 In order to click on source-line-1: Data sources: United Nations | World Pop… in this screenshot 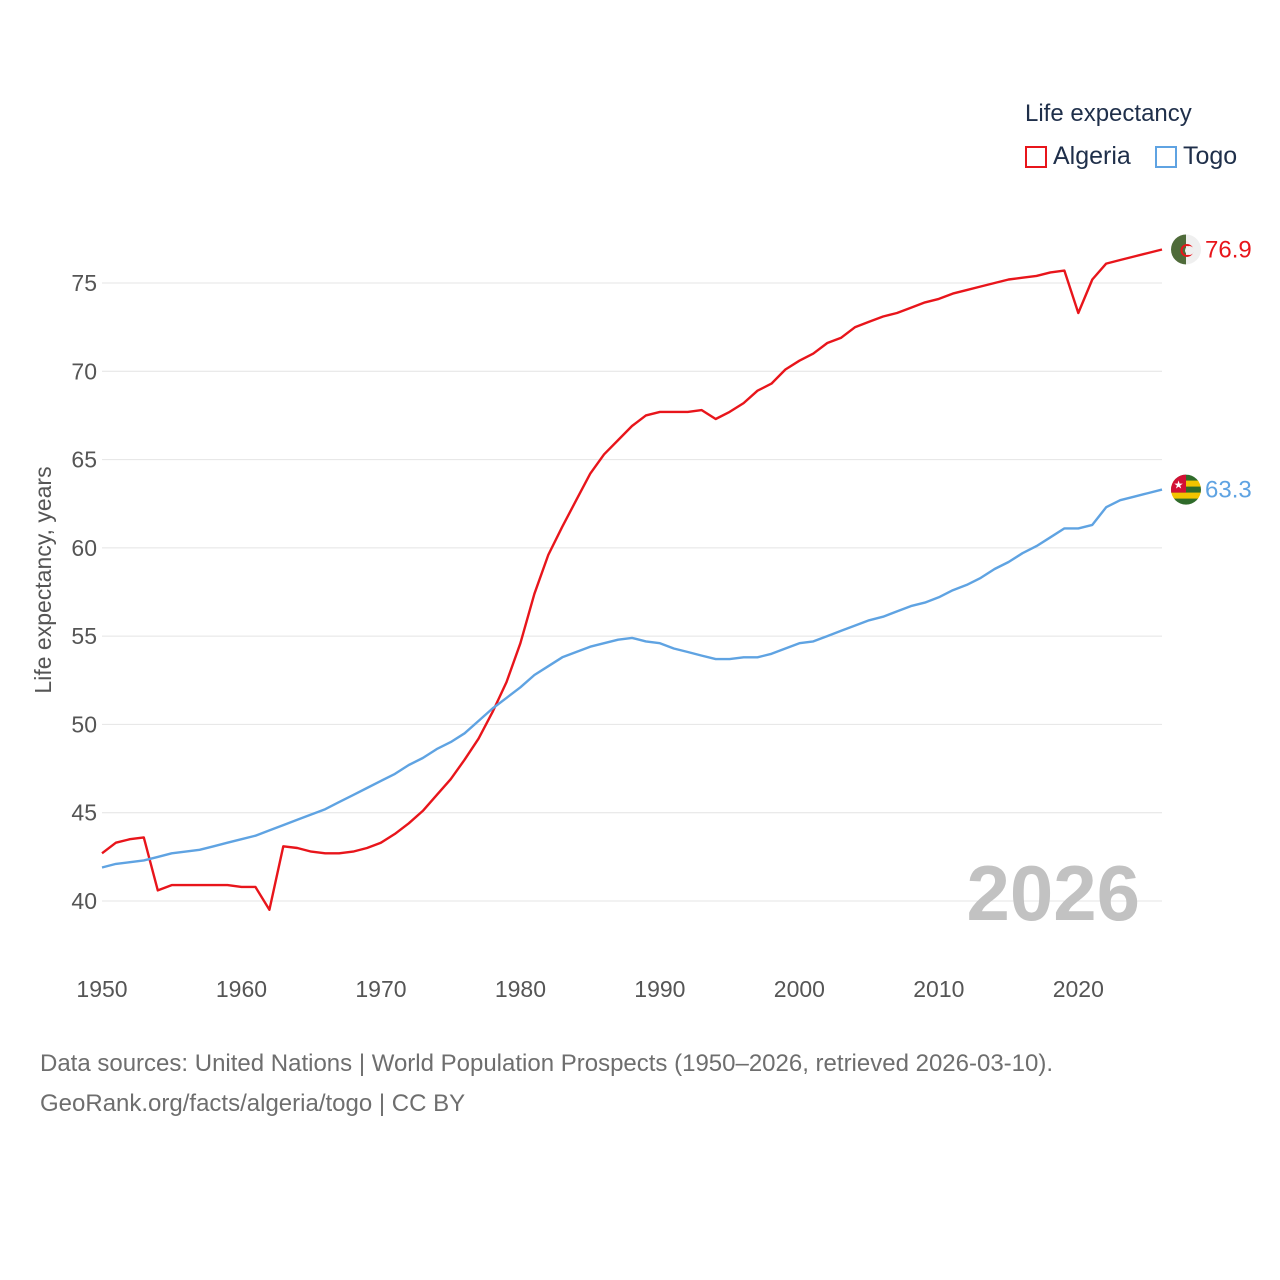, I will do `click(547, 1063)`.